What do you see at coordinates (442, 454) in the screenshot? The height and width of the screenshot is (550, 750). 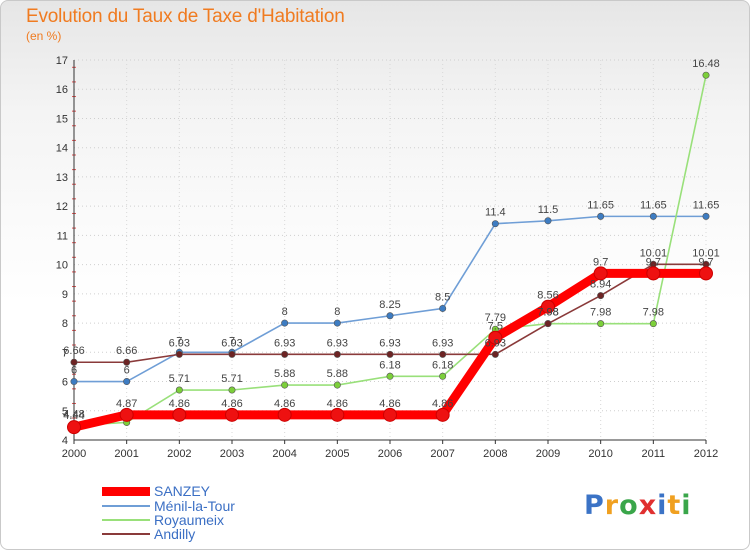 I see `x-tick-label: 2007` at bounding box center [442, 454].